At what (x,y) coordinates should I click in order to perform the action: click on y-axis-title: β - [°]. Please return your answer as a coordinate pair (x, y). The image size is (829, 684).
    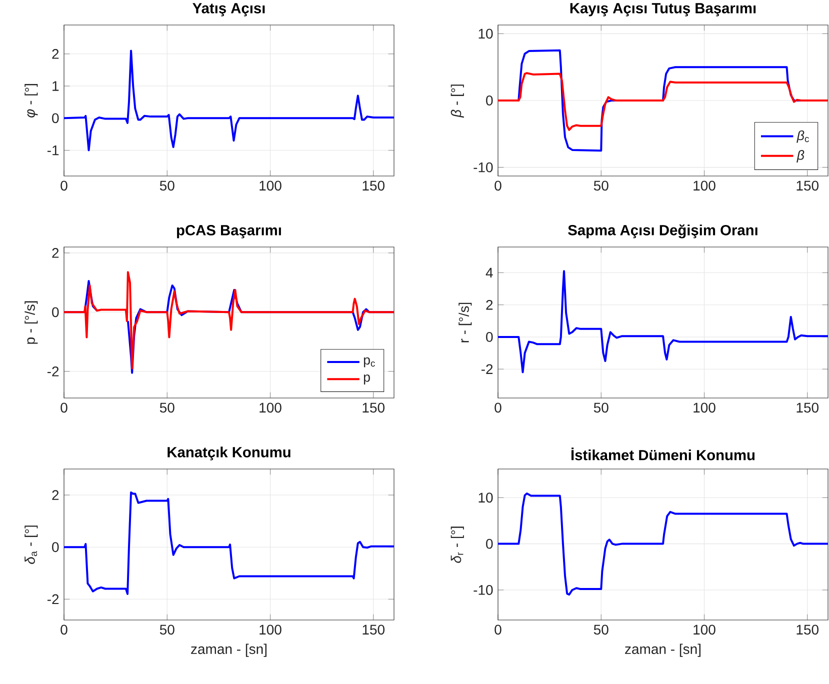
    Looking at the image, I should click on (457, 101).